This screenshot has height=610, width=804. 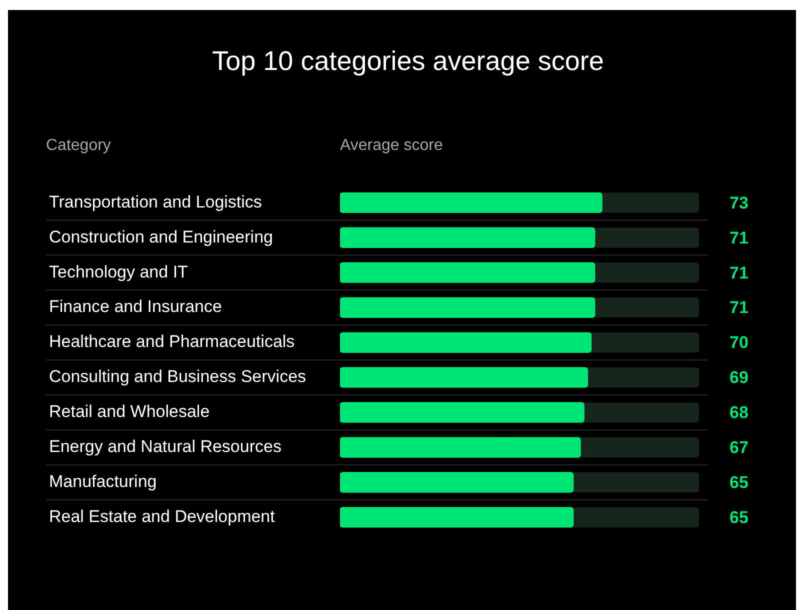 I want to click on y-tick-label: Manufacturing, so click(x=103, y=482).